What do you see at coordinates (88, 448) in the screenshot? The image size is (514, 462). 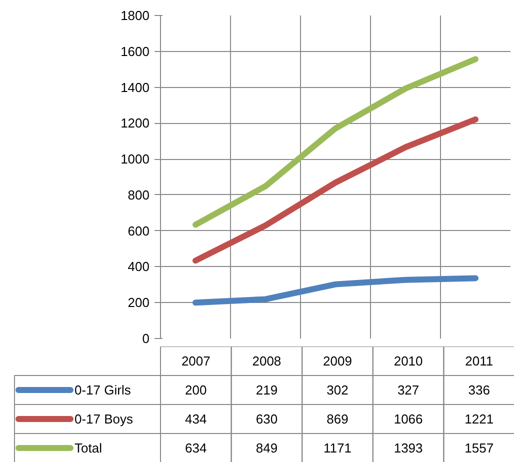 I see `legend-label: Total` at bounding box center [88, 448].